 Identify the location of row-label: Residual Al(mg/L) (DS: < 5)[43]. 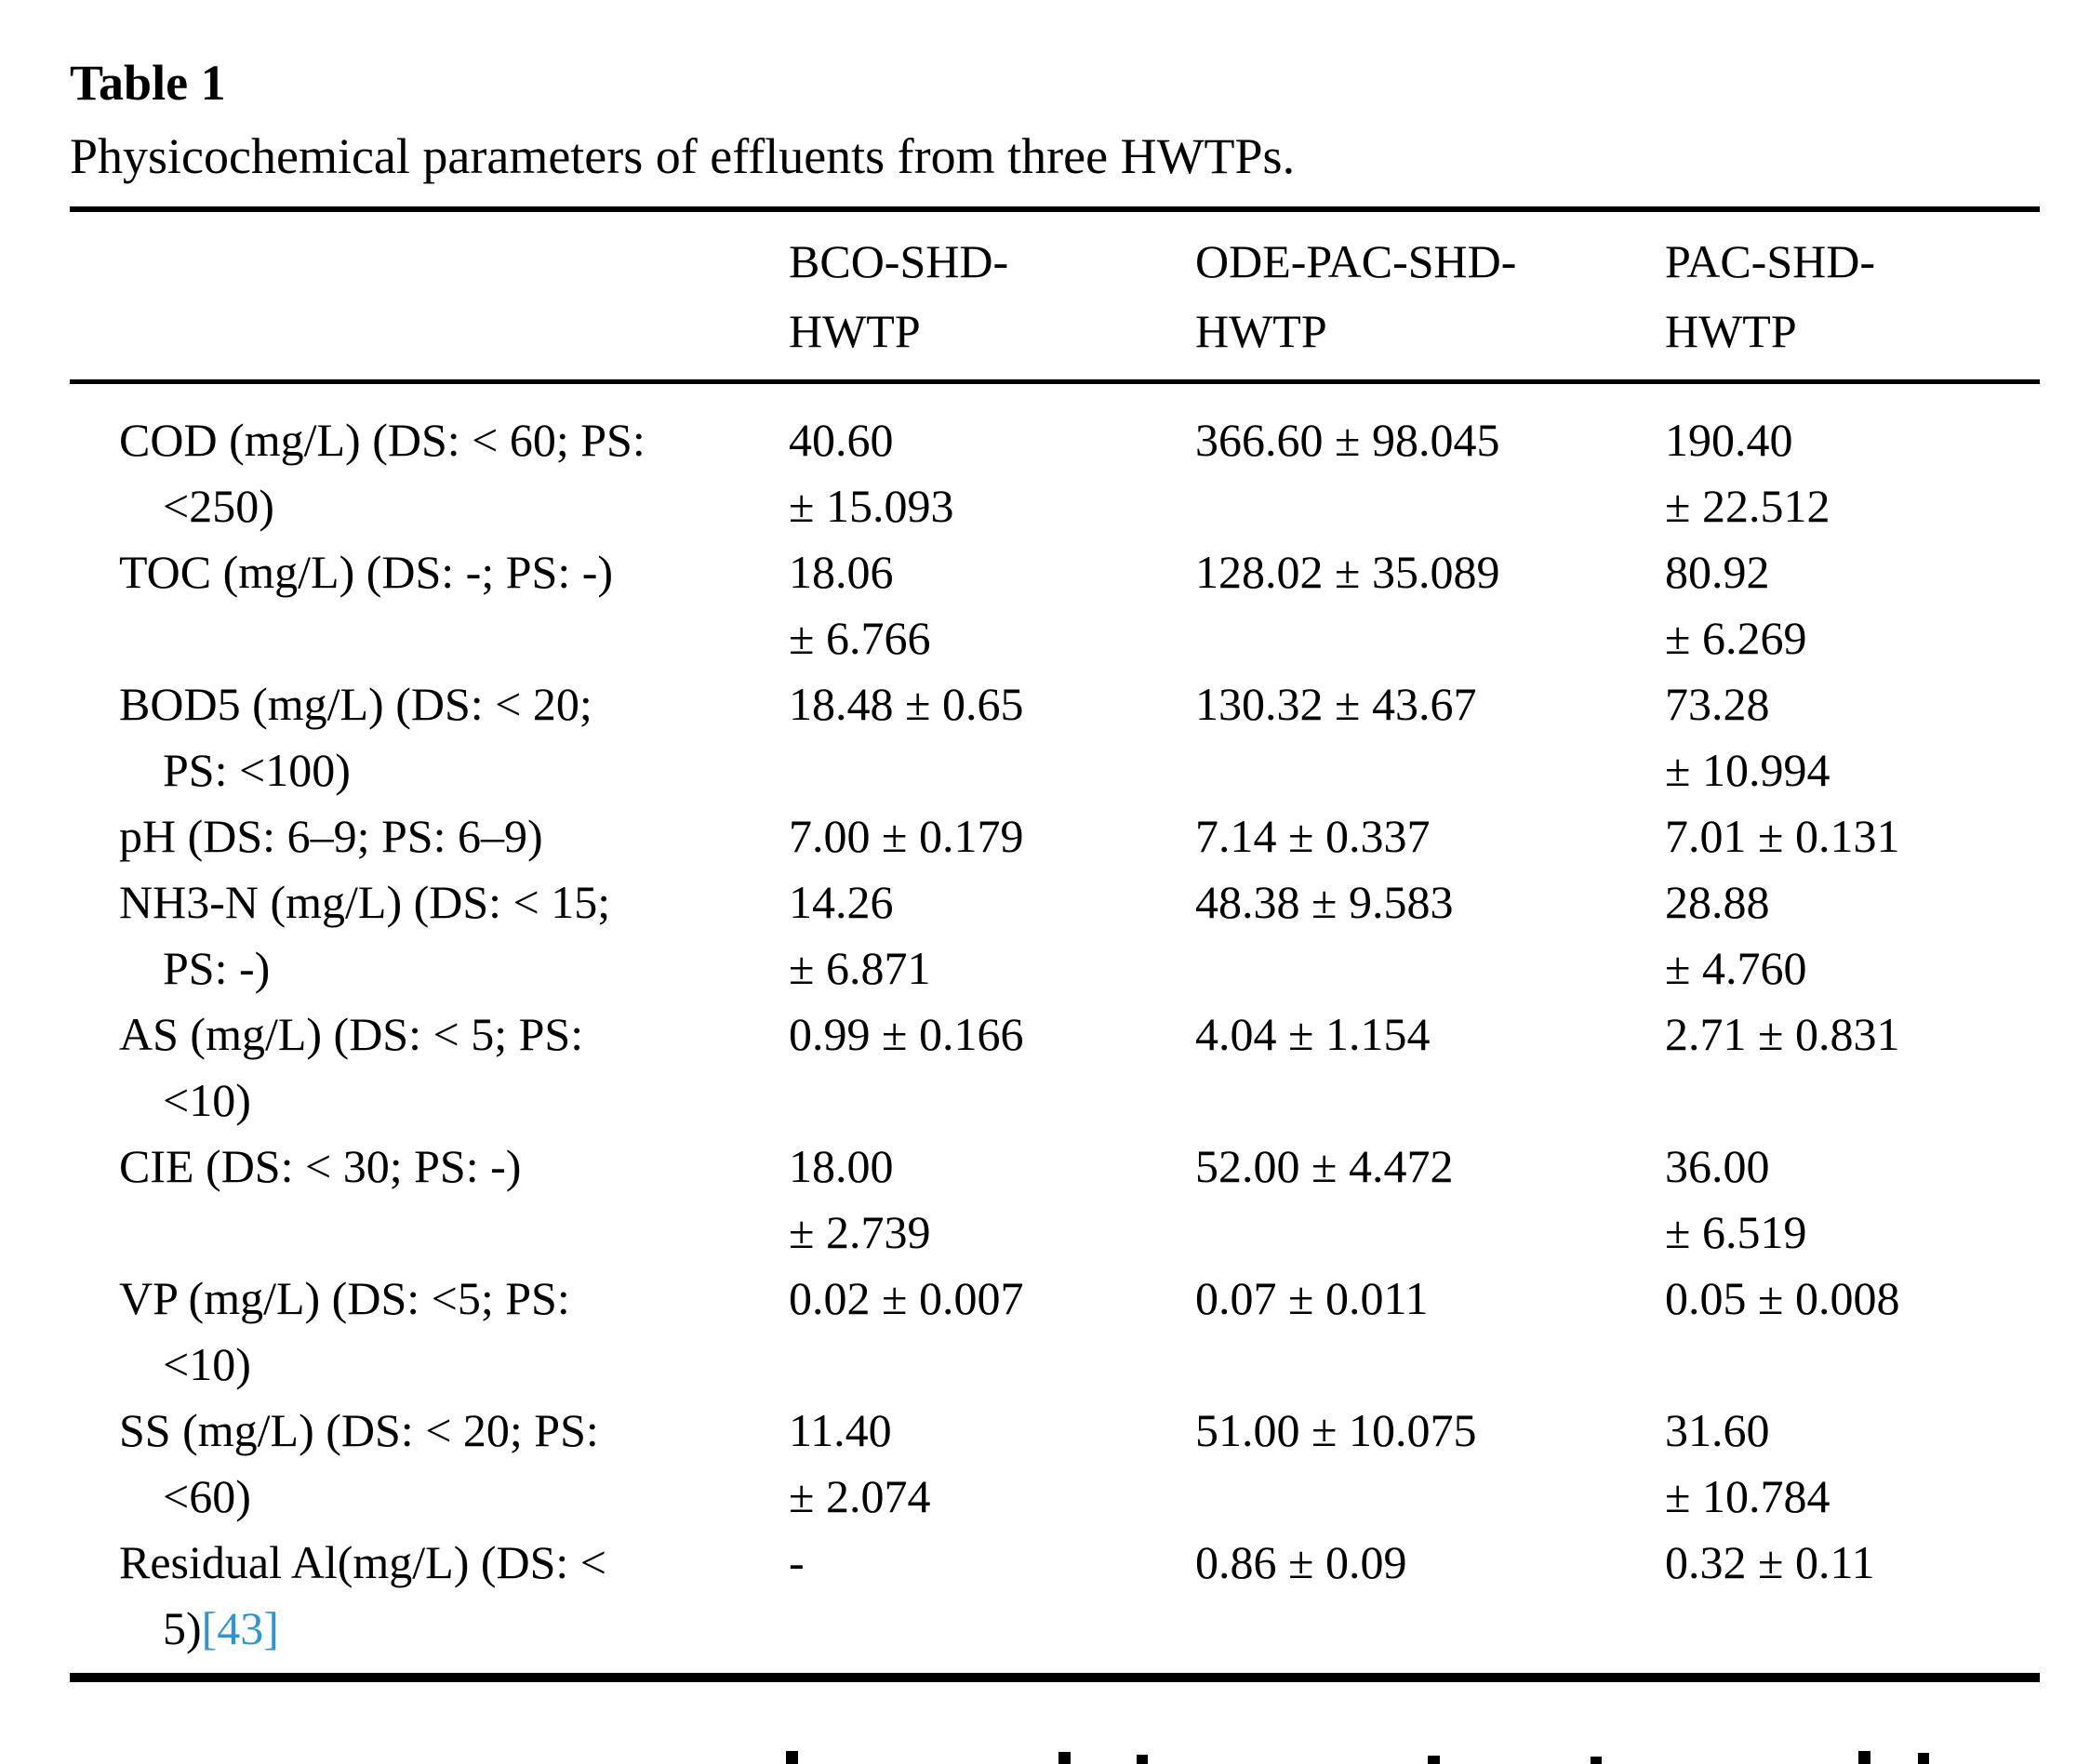
(429, 1596).